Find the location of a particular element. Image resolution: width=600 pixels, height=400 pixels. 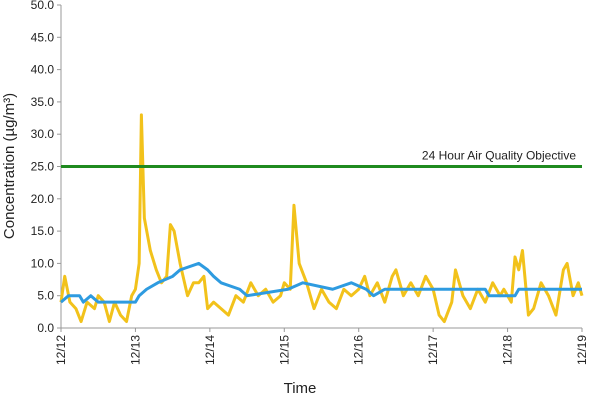

x-tick-label: 12/17 is located at coordinates (433, 350).